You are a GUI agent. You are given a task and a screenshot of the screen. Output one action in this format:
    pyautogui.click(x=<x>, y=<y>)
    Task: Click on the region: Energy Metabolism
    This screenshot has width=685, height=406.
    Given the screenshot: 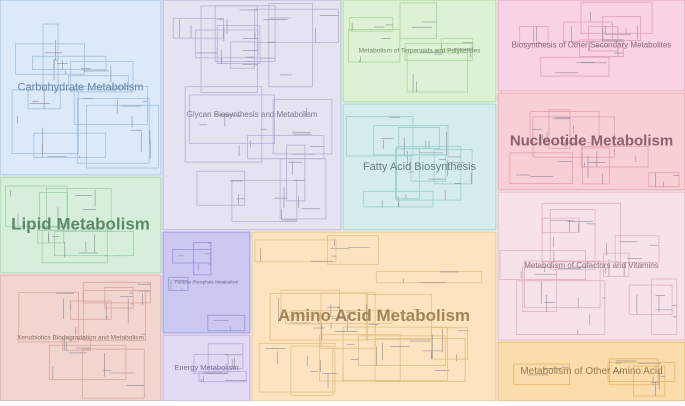 What is the action you would take?
    pyautogui.click(x=206, y=368)
    